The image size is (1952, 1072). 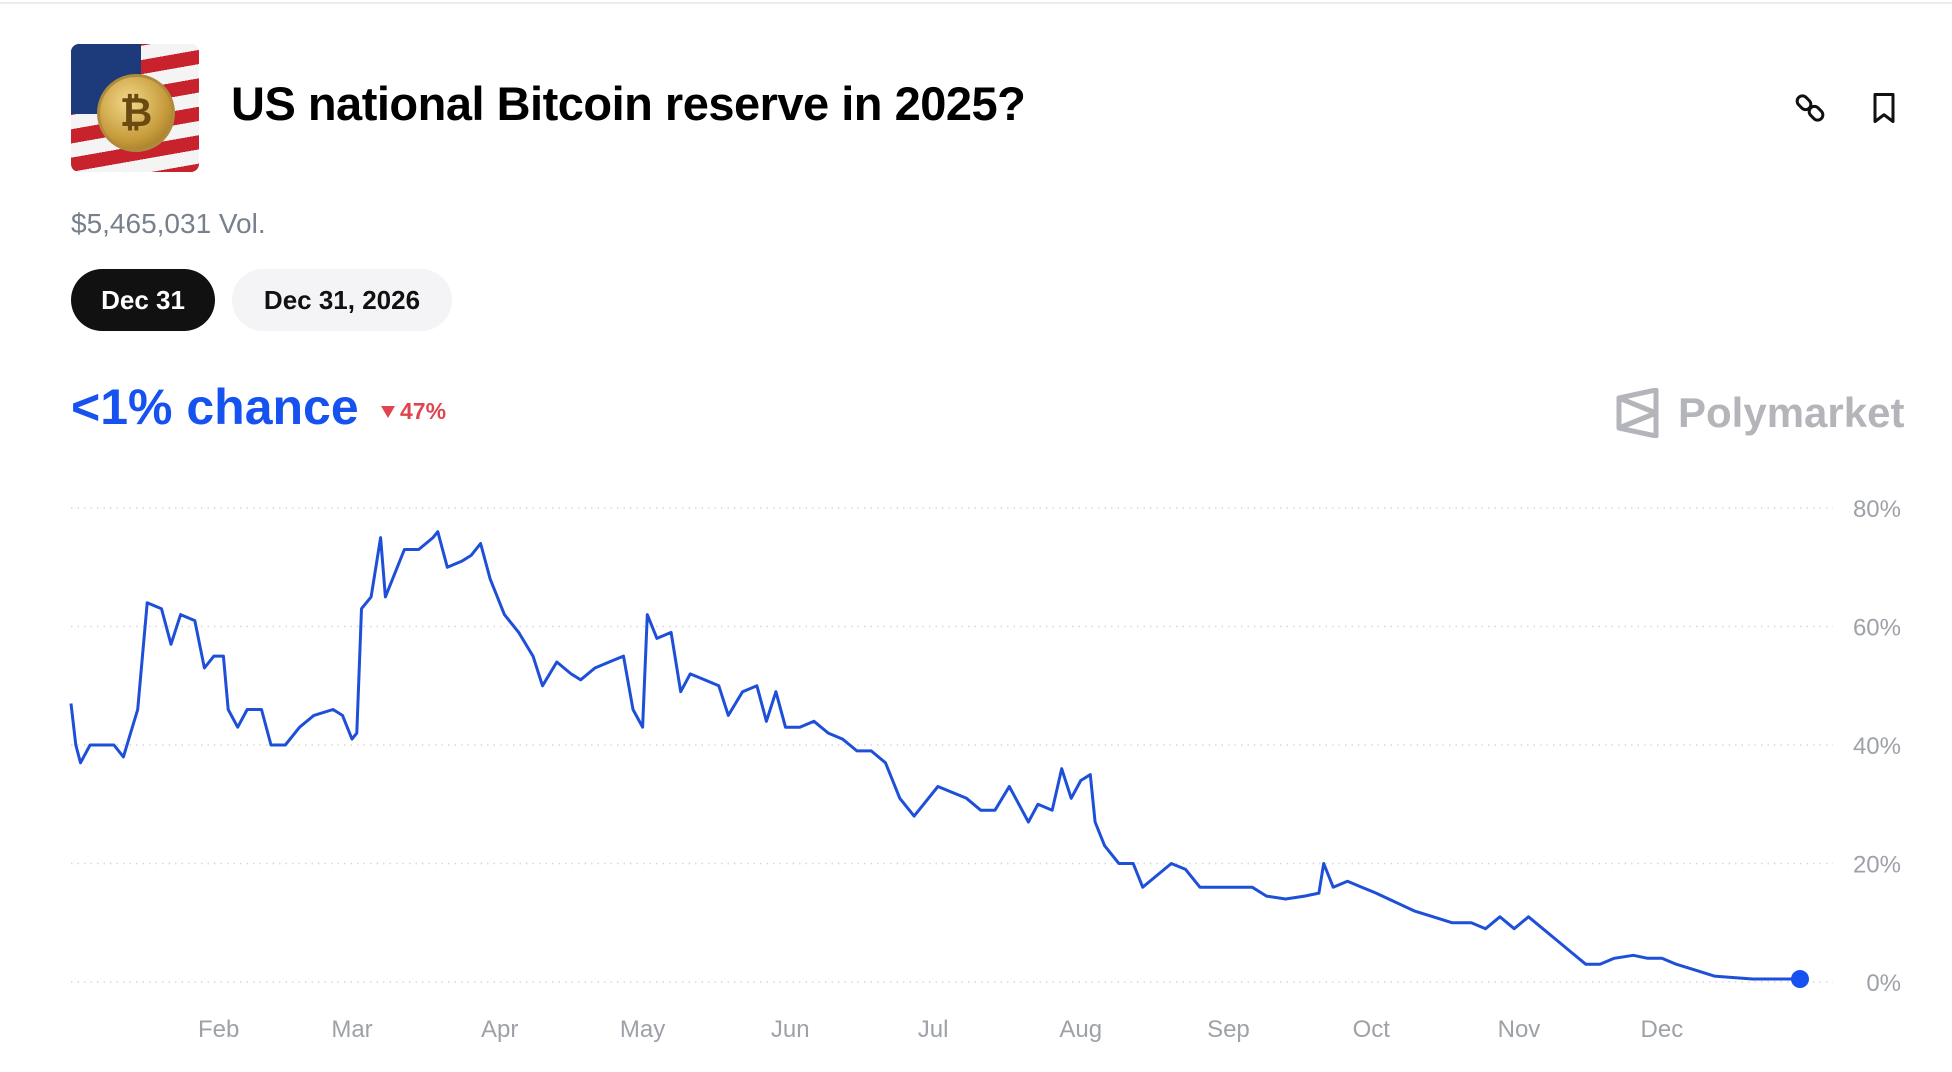 What do you see at coordinates (1877, 746) in the screenshot?
I see `y-tick-label: 40%` at bounding box center [1877, 746].